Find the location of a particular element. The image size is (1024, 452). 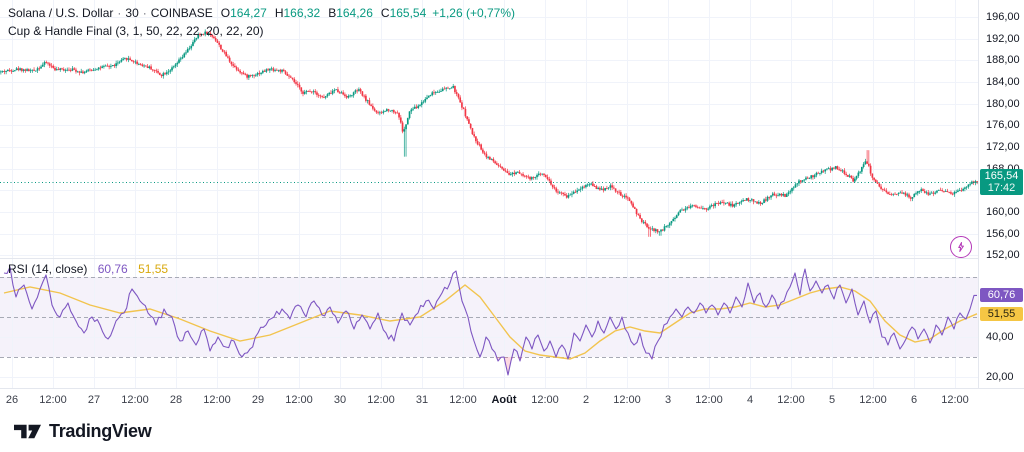

time-tick-label: 2 is located at coordinates (586, 400).